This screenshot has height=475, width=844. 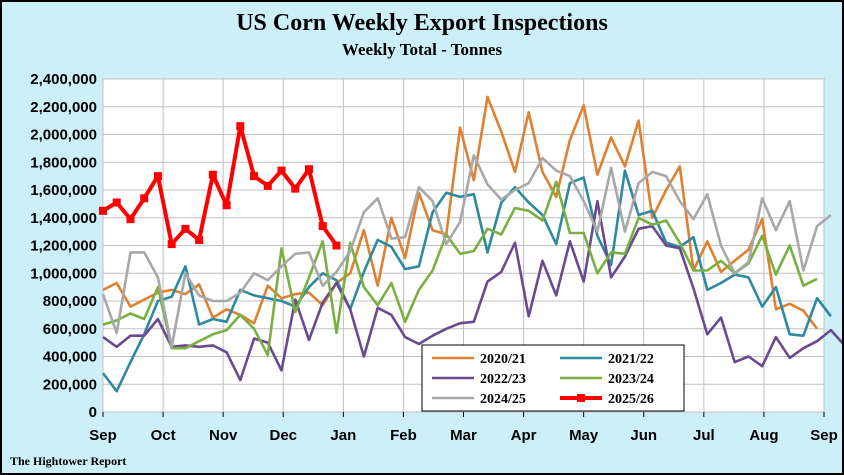 I want to click on legend-label: 2022/23, so click(x=503, y=379).